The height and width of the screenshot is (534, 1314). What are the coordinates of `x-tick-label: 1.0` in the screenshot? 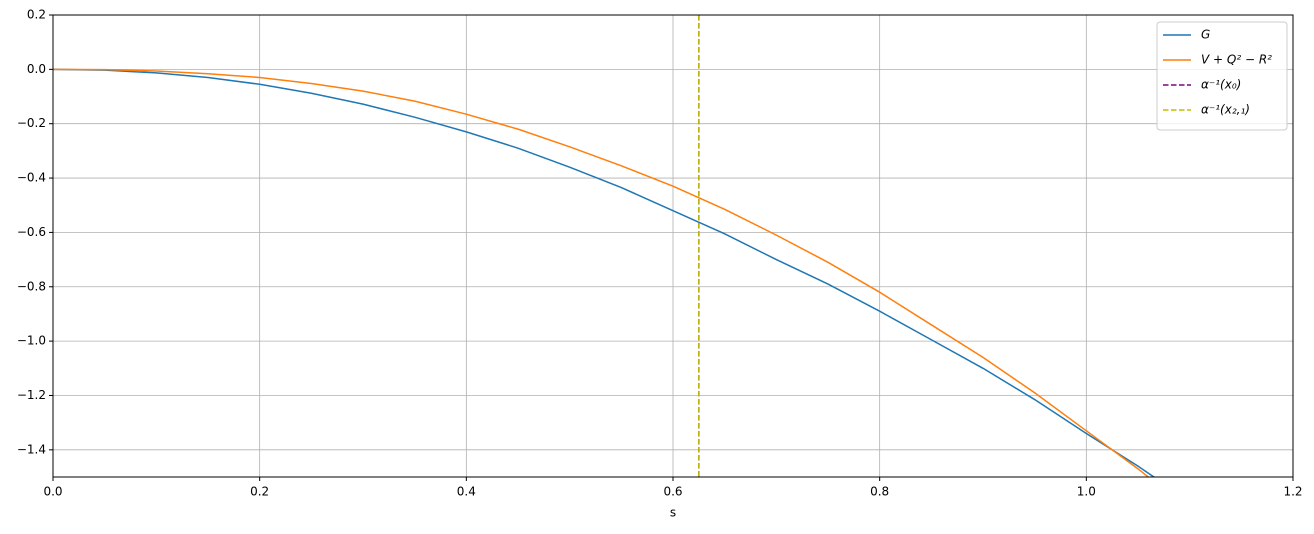 It's located at (1086, 492).